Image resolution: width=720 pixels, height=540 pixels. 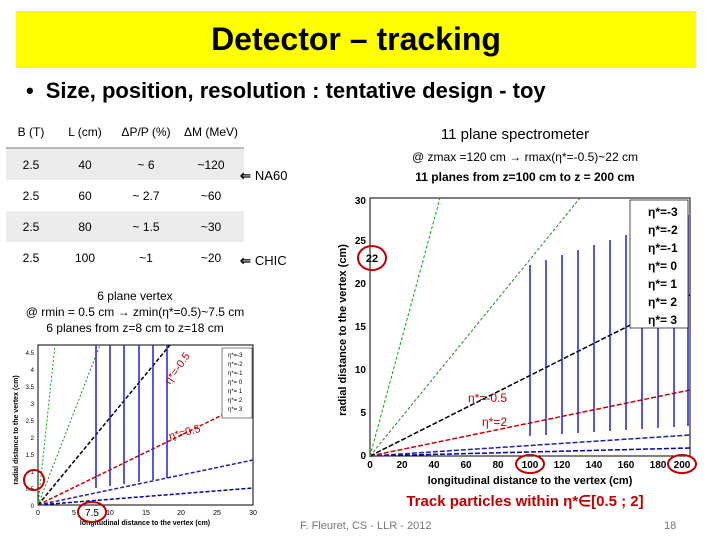 I want to click on vertex-plot-frame, so click(x=145, y=425).